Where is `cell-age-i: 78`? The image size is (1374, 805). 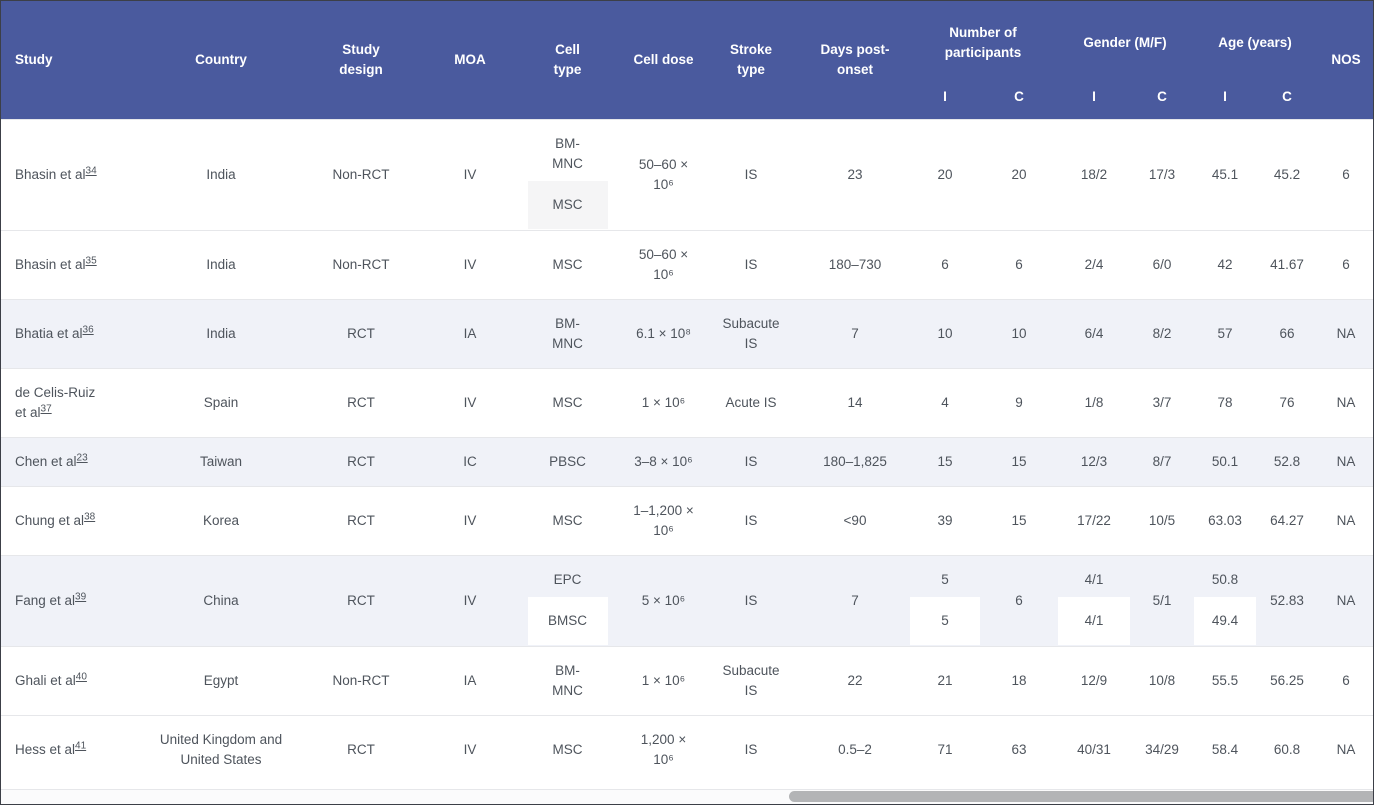 cell-age-i: 78 is located at coordinates (1225, 403).